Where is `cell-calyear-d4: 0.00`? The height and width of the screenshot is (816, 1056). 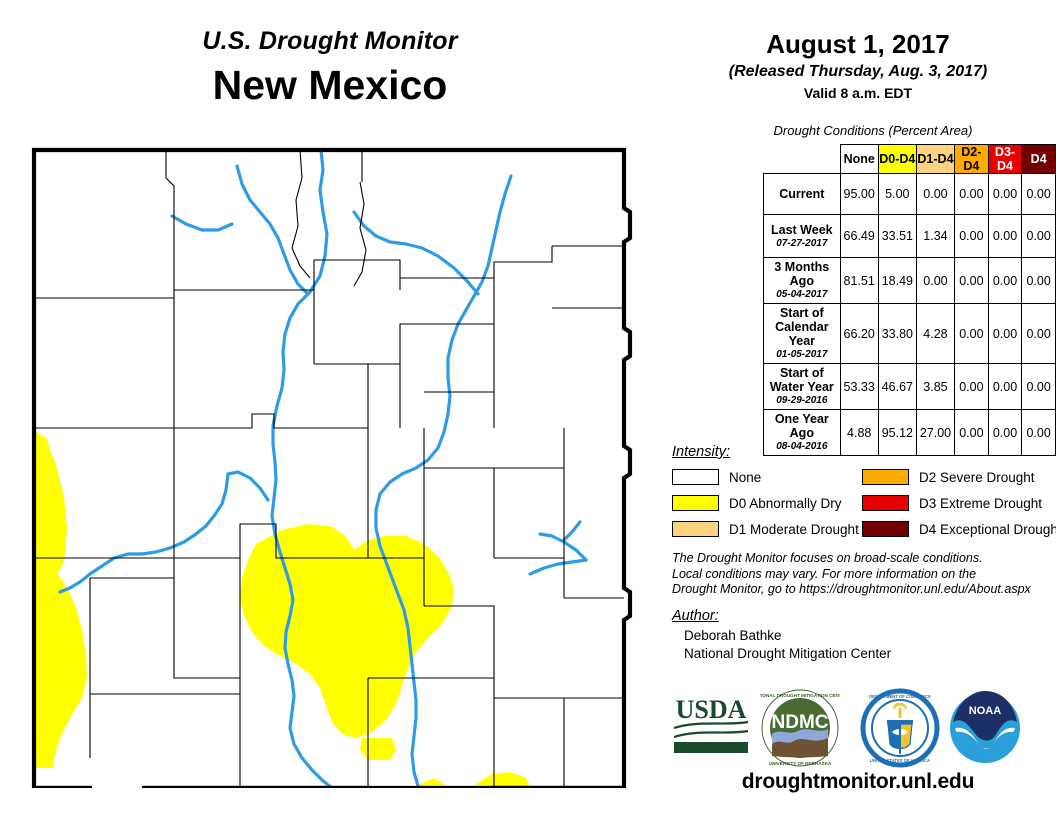 cell-calyear-d4: 0.00 is located at coordinates (1038, 333).